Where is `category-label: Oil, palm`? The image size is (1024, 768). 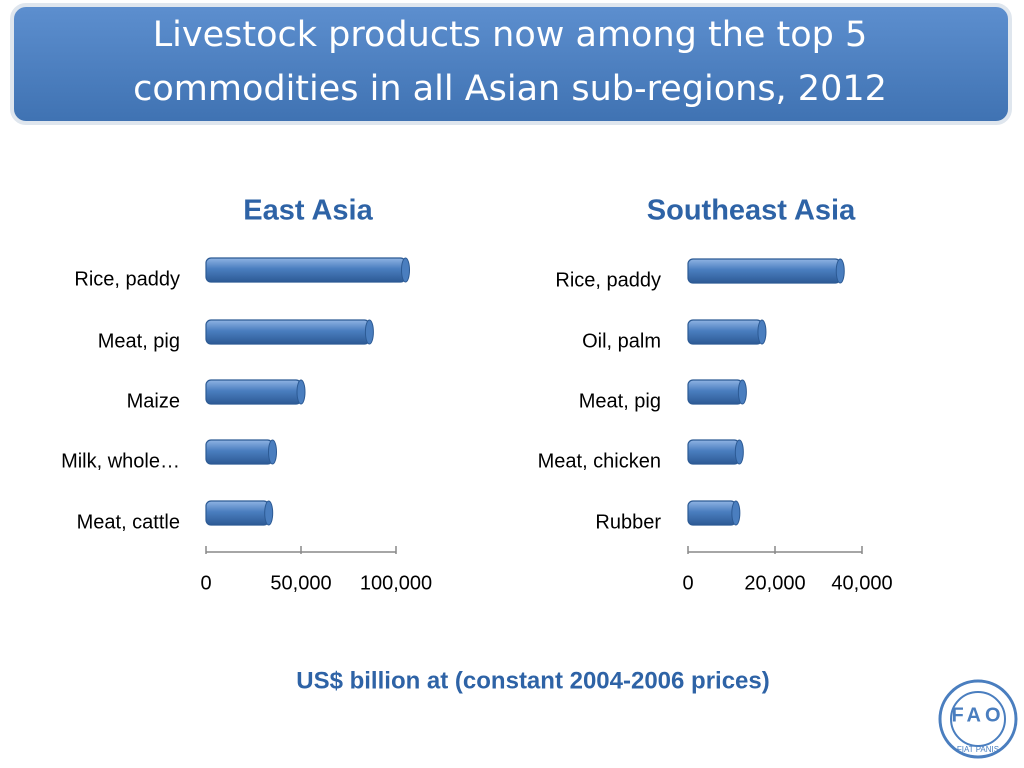 category-label: Oil, palm is located at coordinates (621, 341).